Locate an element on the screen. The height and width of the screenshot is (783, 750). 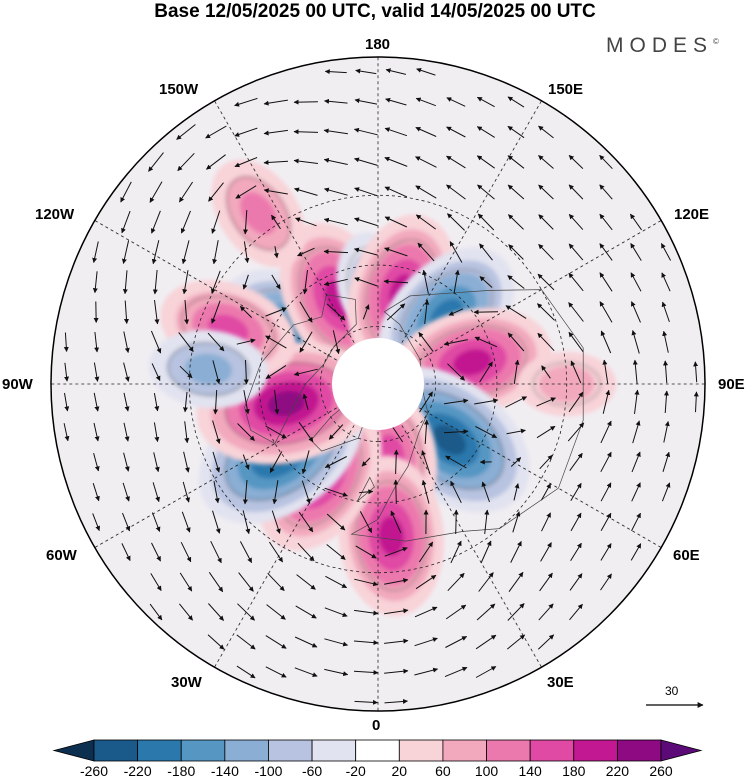
lon-label-60e: 60E is located at coordinates (686, 555).